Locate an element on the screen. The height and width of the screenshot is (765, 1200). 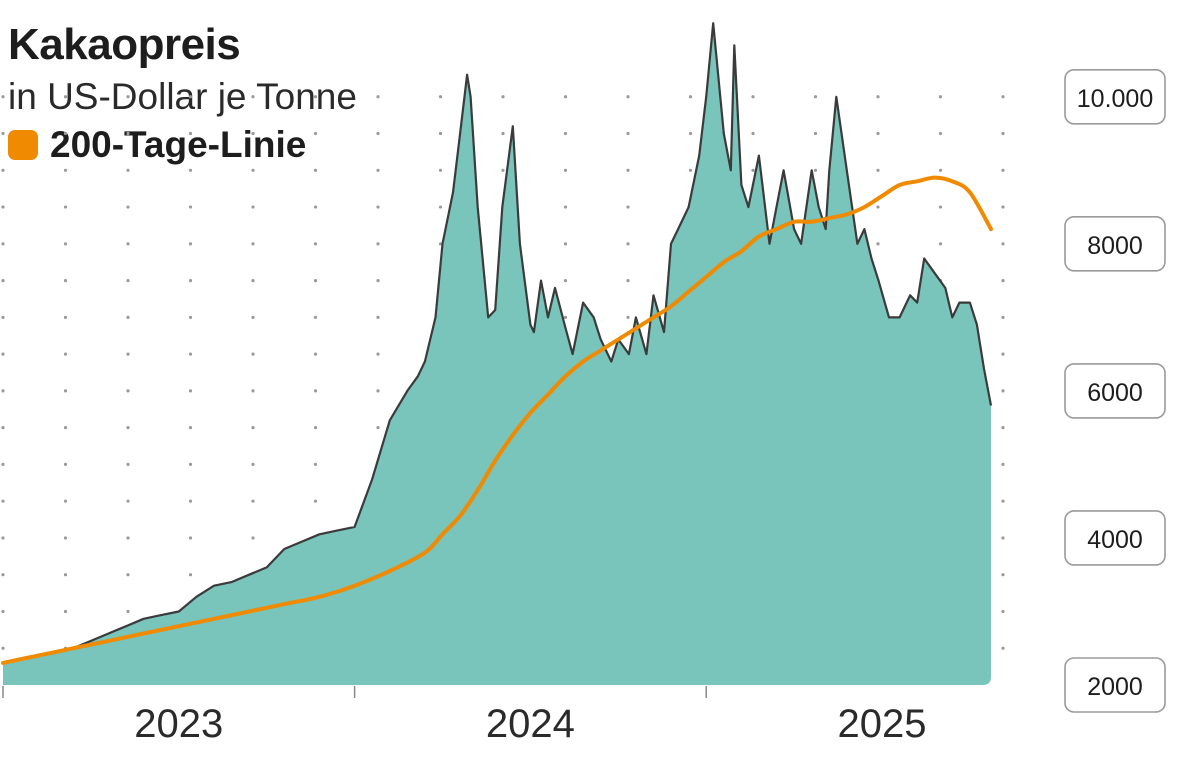
y-tick-label-2000: 2000 is located at coordinates (1115, 685).